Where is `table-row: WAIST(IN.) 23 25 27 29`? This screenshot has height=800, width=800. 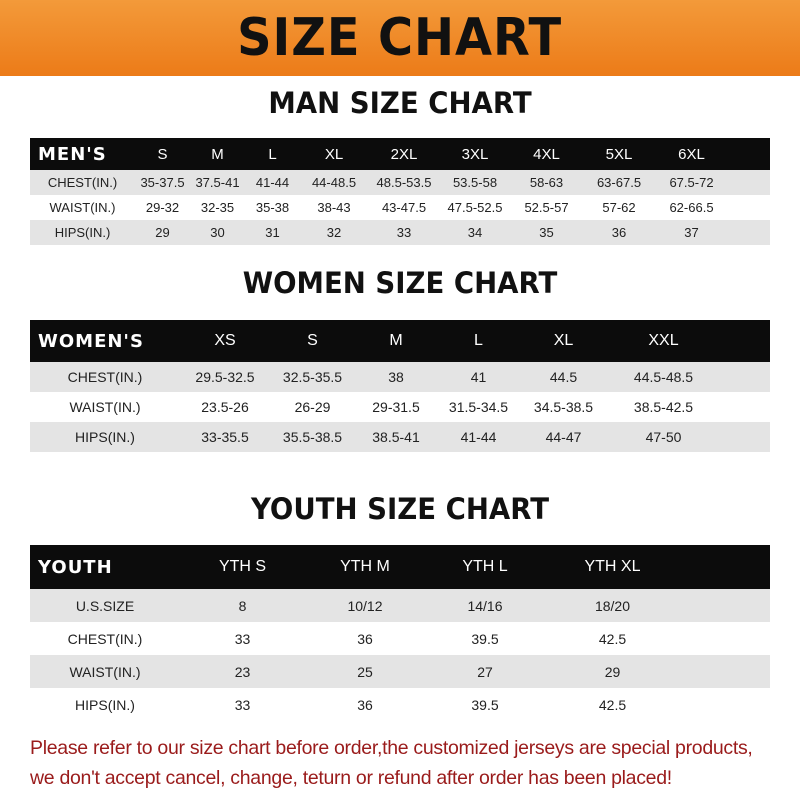
table-row: WAIST(IN.) 23 25 27 29 is located at coordinates (400, 671).